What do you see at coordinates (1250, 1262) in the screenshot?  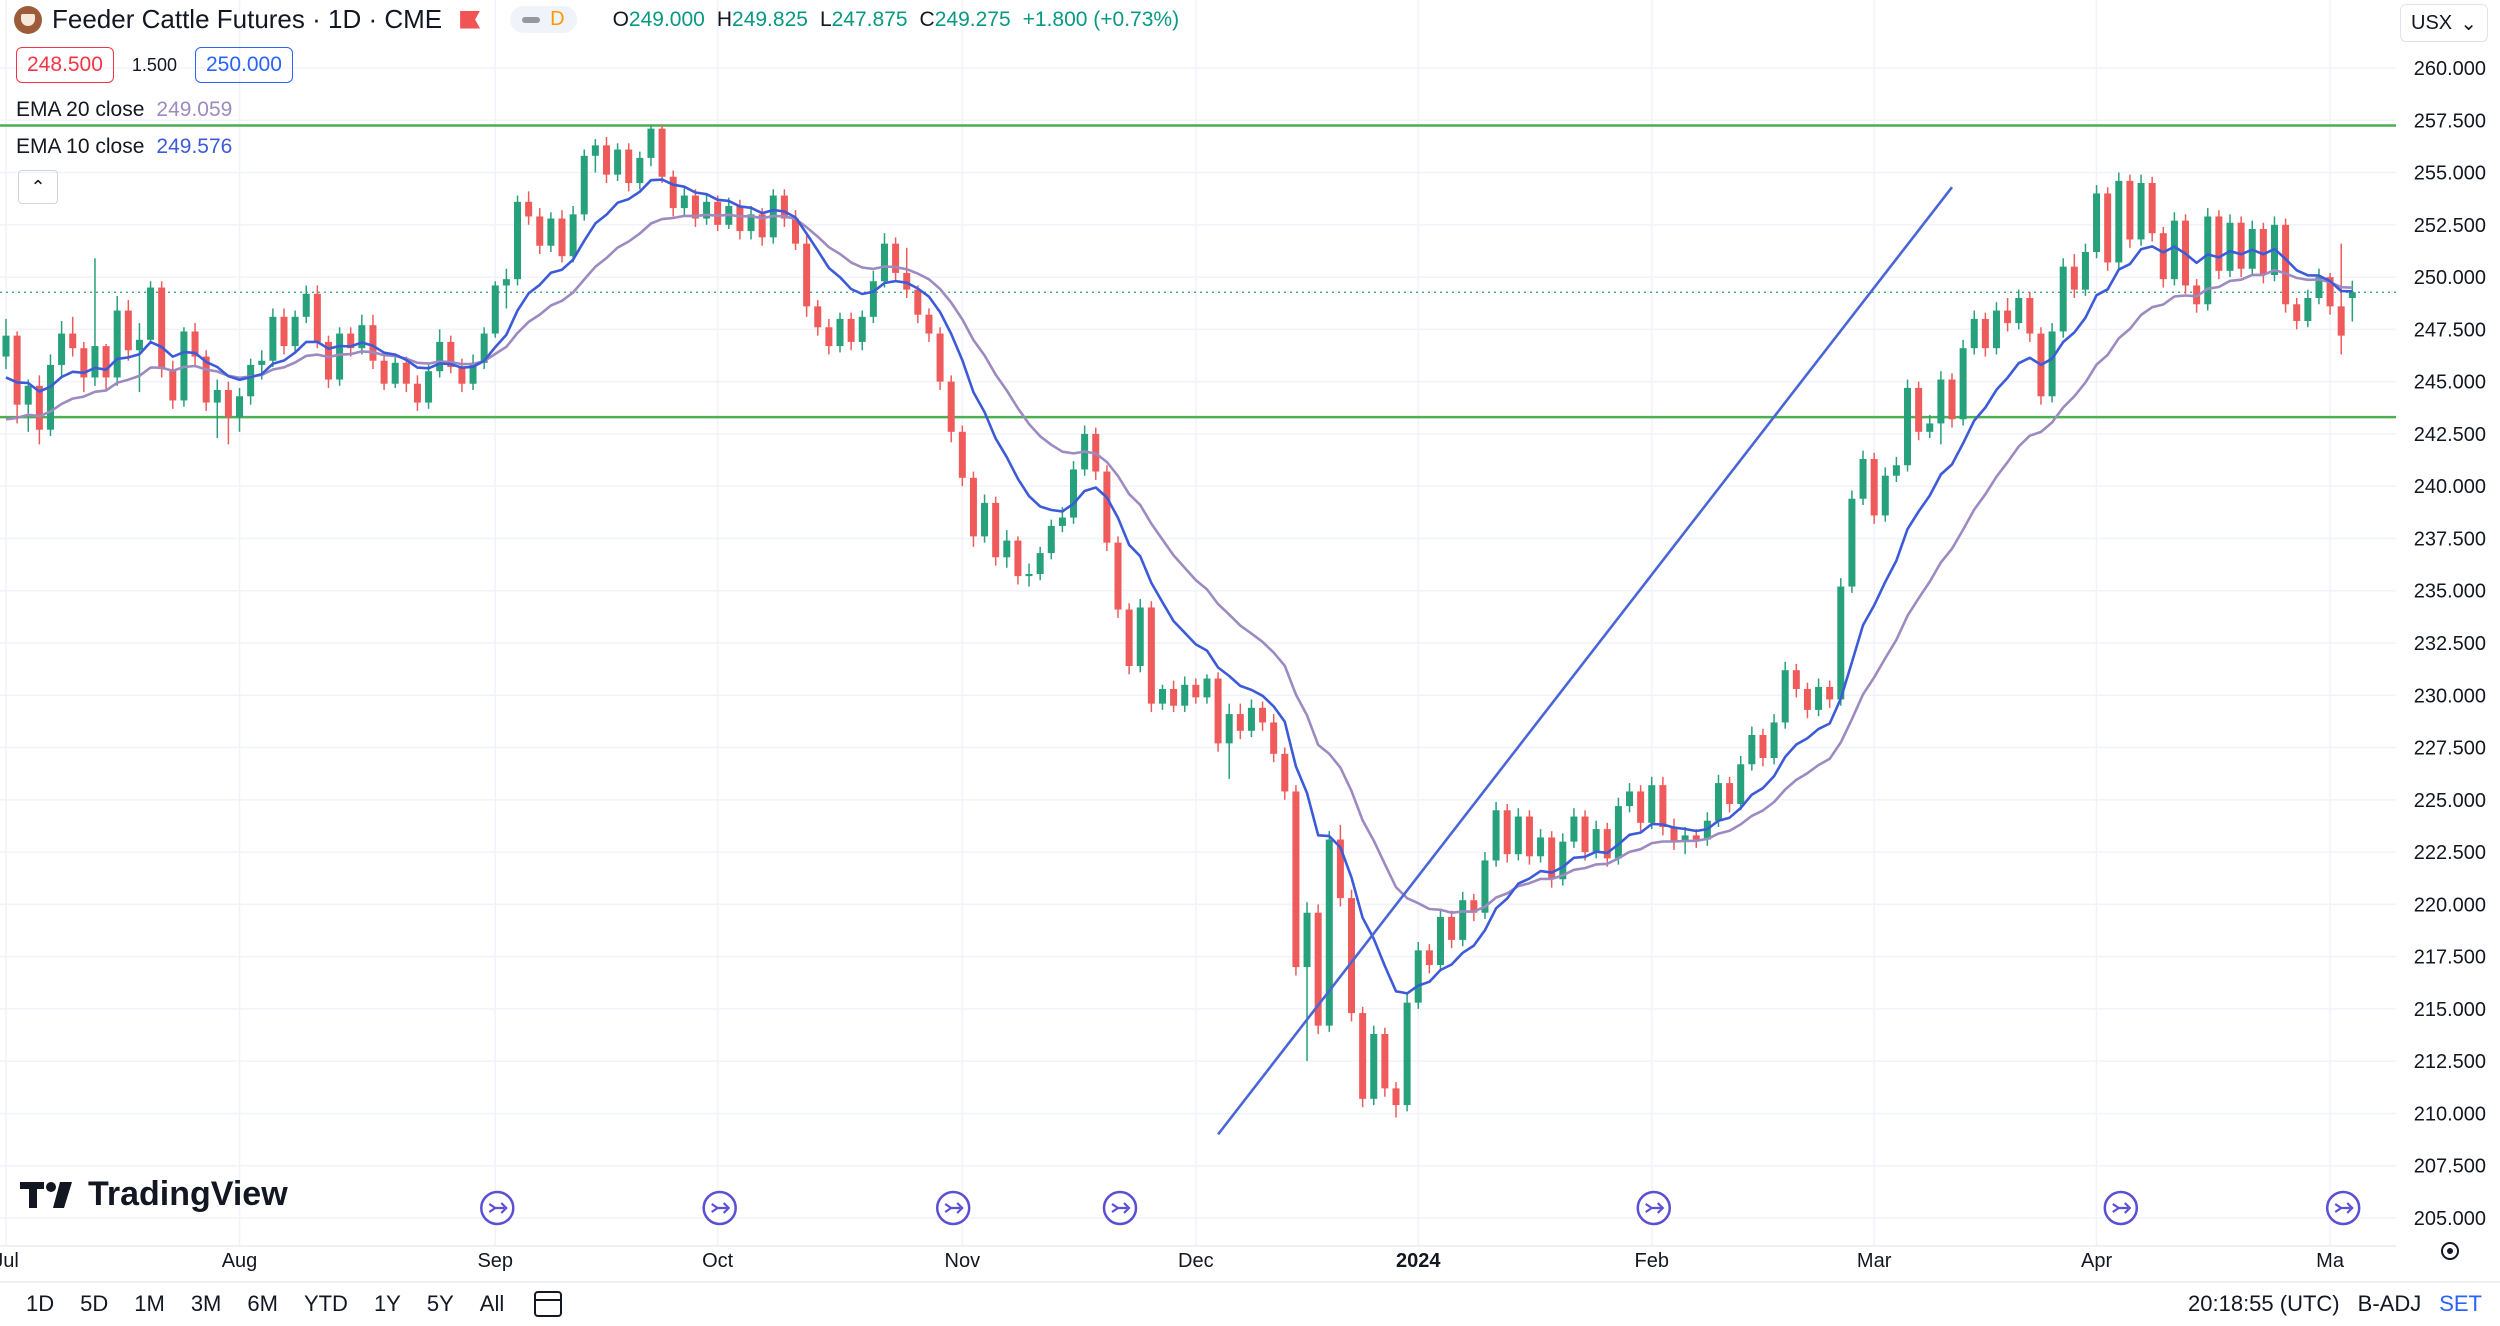 I see `time-axis: Jul Aug Sep Oct Nov Dec 2024 Feb Mar Apr Ma` at bounding box center [1250, 1262].